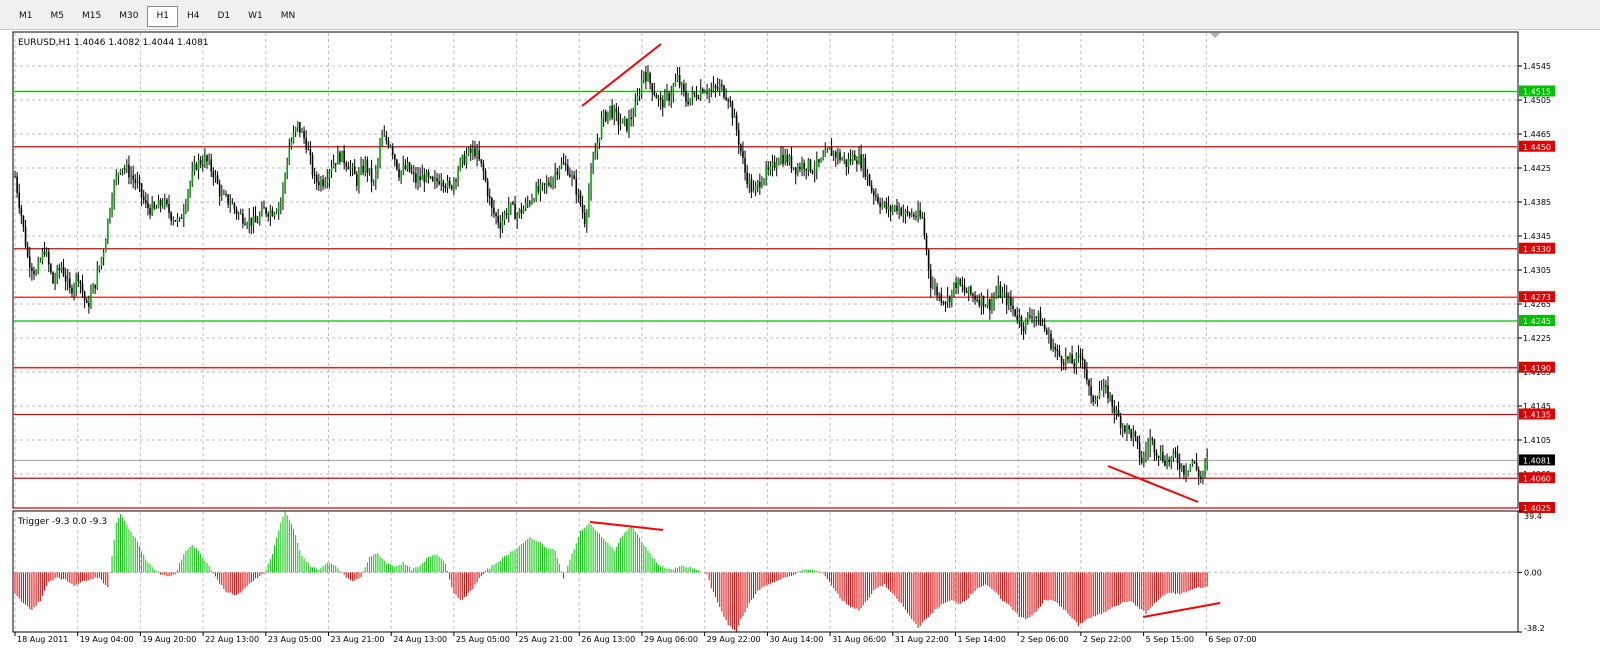  I want to click on timeframe-button-w1: W1, so click(255, 16).